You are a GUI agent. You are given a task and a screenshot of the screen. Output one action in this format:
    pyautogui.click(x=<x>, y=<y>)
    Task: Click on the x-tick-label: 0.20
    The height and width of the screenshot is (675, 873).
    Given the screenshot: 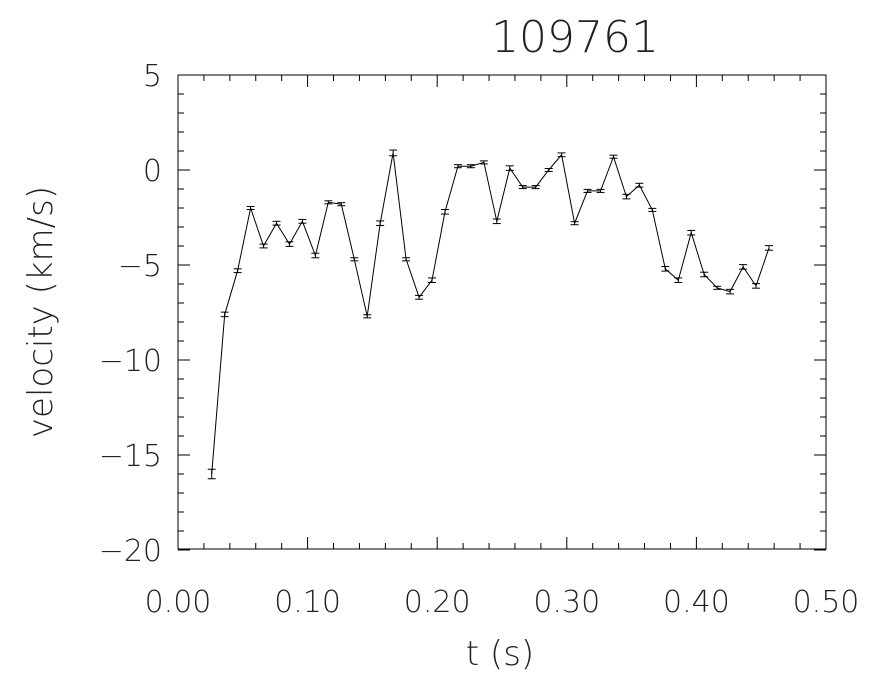 What is the action you would take?
    pyautogui.click(x=437, y=602)
    